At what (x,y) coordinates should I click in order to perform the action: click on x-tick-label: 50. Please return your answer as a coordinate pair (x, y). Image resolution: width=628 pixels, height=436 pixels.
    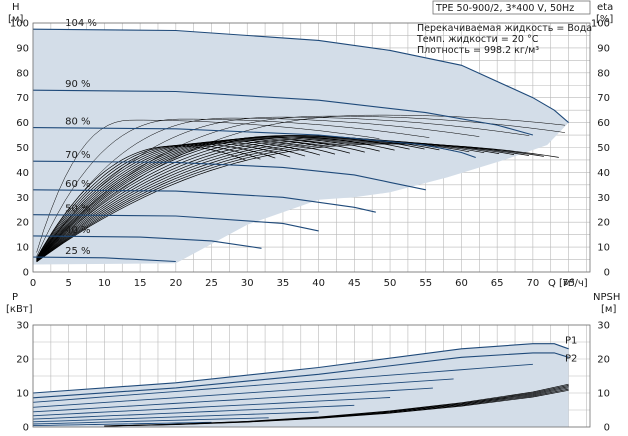
    Looking at the image, I should click on (390, 283).